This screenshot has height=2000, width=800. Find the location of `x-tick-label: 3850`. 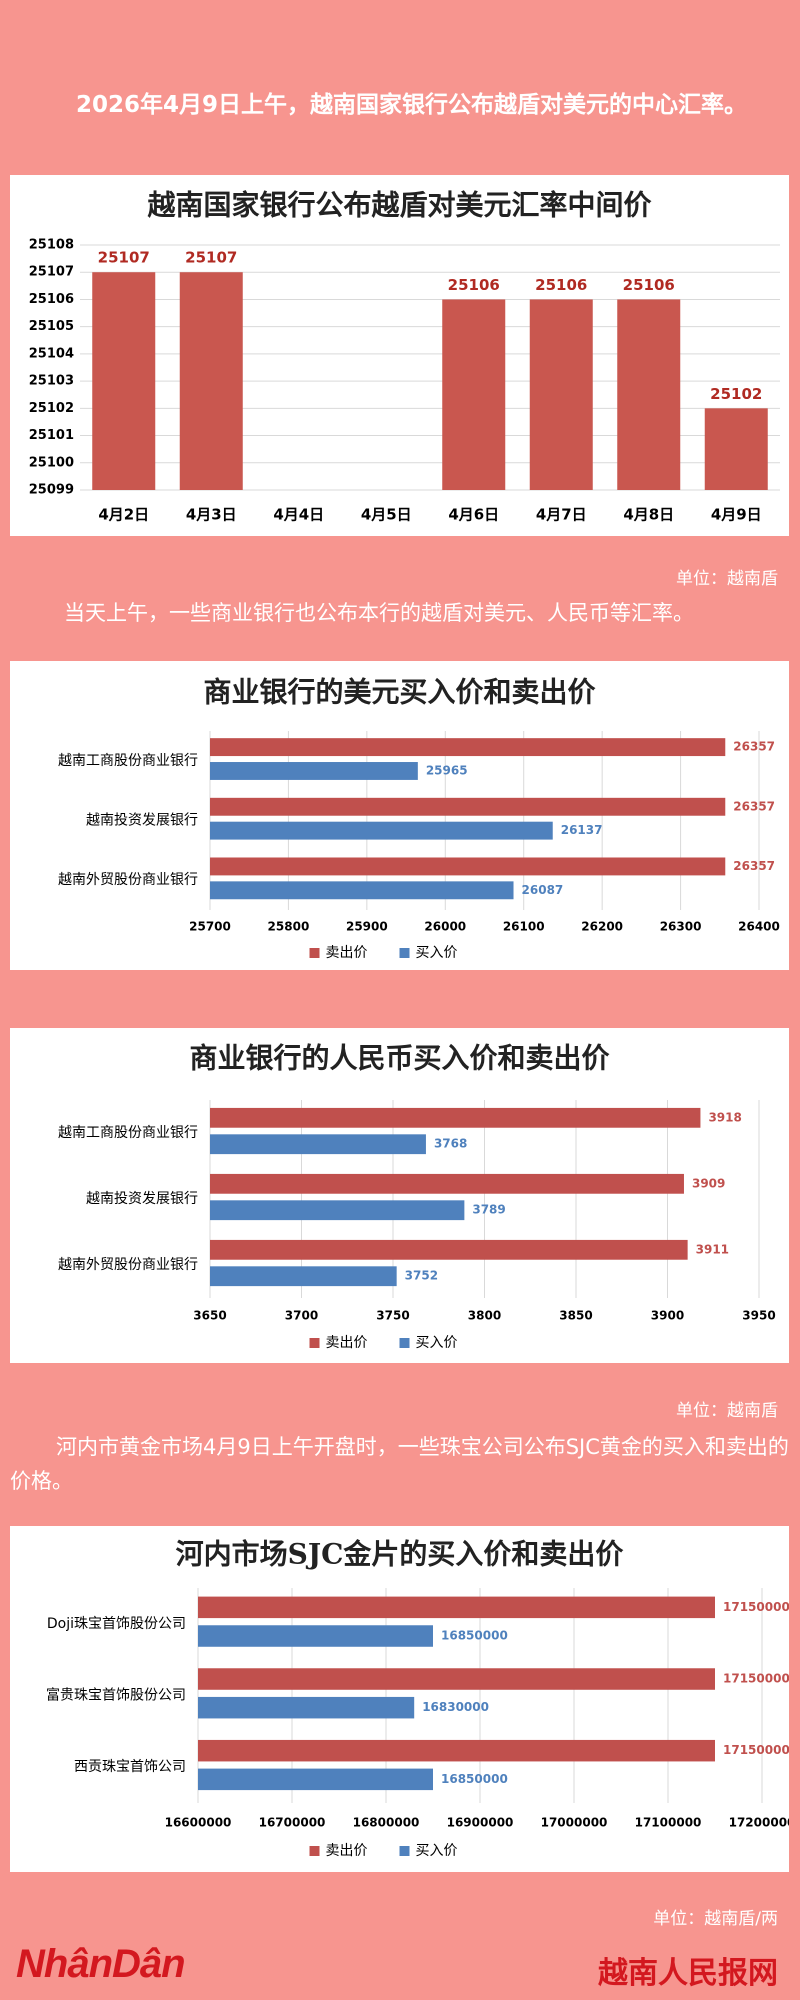

x-tick-label: 3850 is located at coordinates (575, 1316).